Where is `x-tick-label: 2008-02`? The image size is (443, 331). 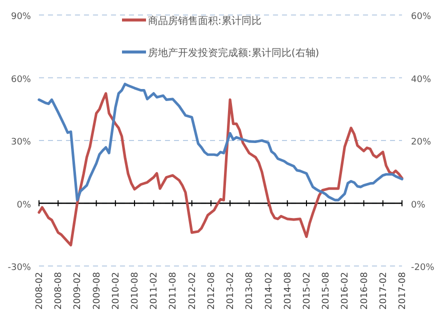 x-tick-label: 2008-02 is located at coordinates (40, 291).